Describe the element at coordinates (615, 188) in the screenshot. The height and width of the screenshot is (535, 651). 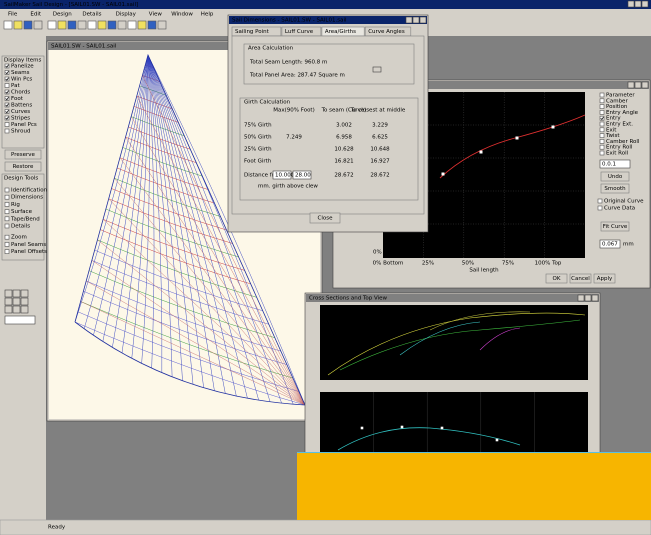
I see `smooth-button-frame` at that location.